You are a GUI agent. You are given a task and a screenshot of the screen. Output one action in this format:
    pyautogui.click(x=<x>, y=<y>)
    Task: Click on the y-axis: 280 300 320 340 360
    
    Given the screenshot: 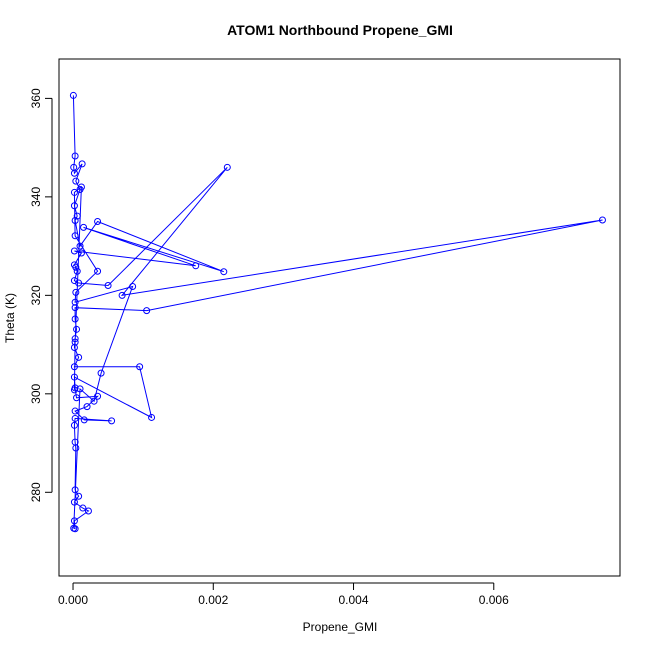 What is the action you would take?
    pyautogui.click(x=41, y=295)
    